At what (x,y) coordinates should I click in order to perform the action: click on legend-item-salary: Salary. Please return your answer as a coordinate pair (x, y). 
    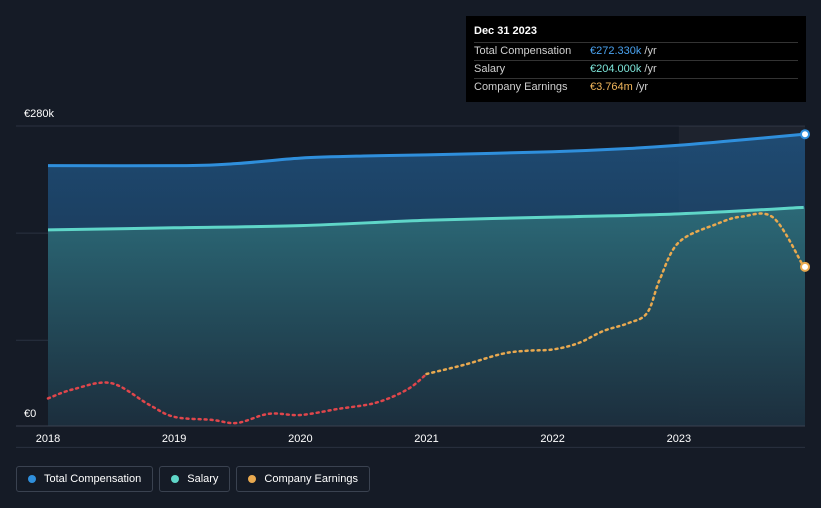
    Looking at the image, I should click on (195, 479).